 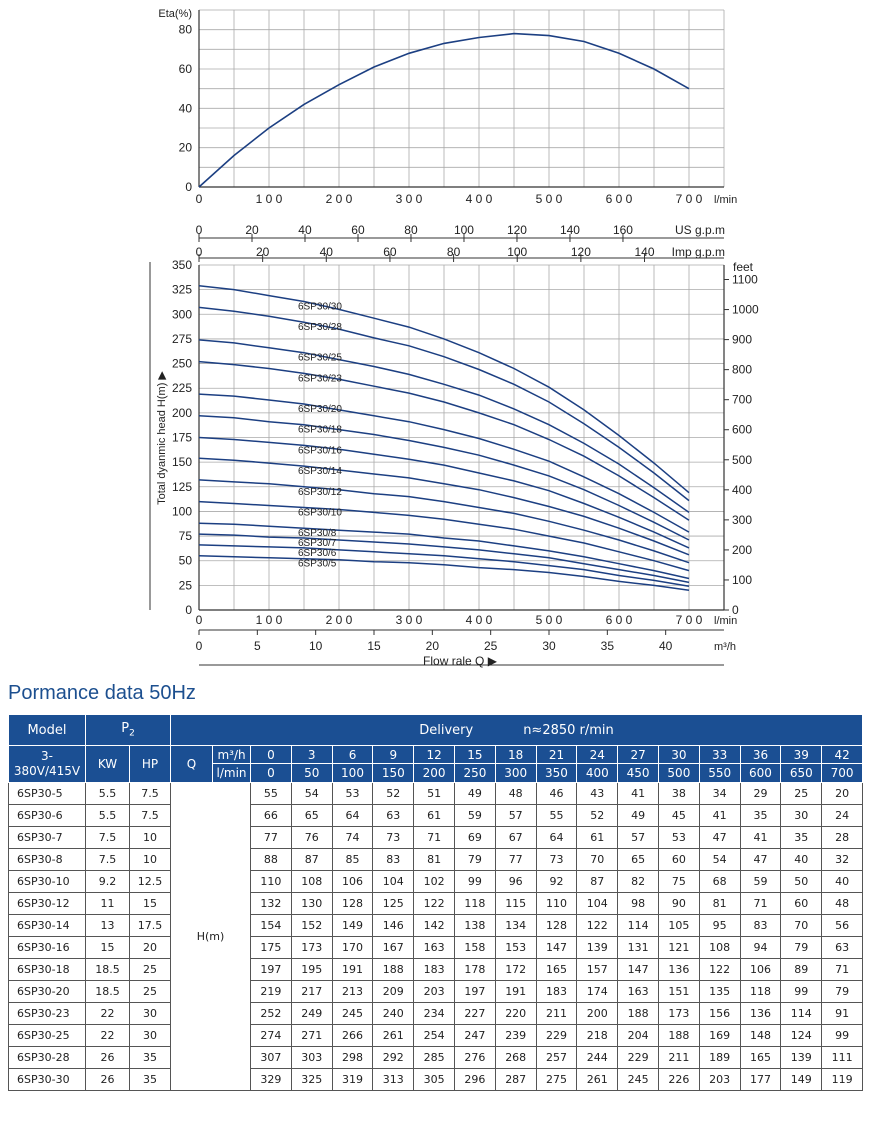 What do you see at coordinates (801, 859) in the screenshot?
I see `head-value-cell: 40` at bounding box center [801, 859].